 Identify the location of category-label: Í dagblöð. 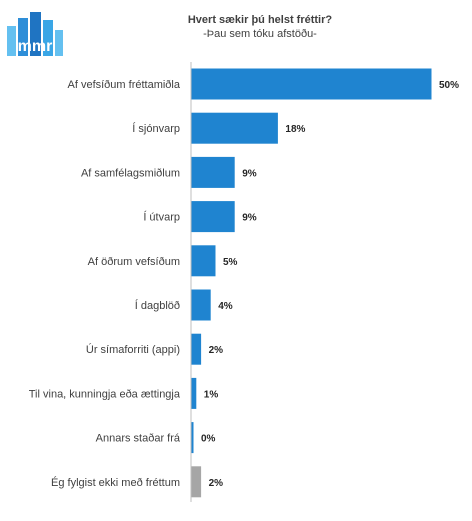
(157, 305).